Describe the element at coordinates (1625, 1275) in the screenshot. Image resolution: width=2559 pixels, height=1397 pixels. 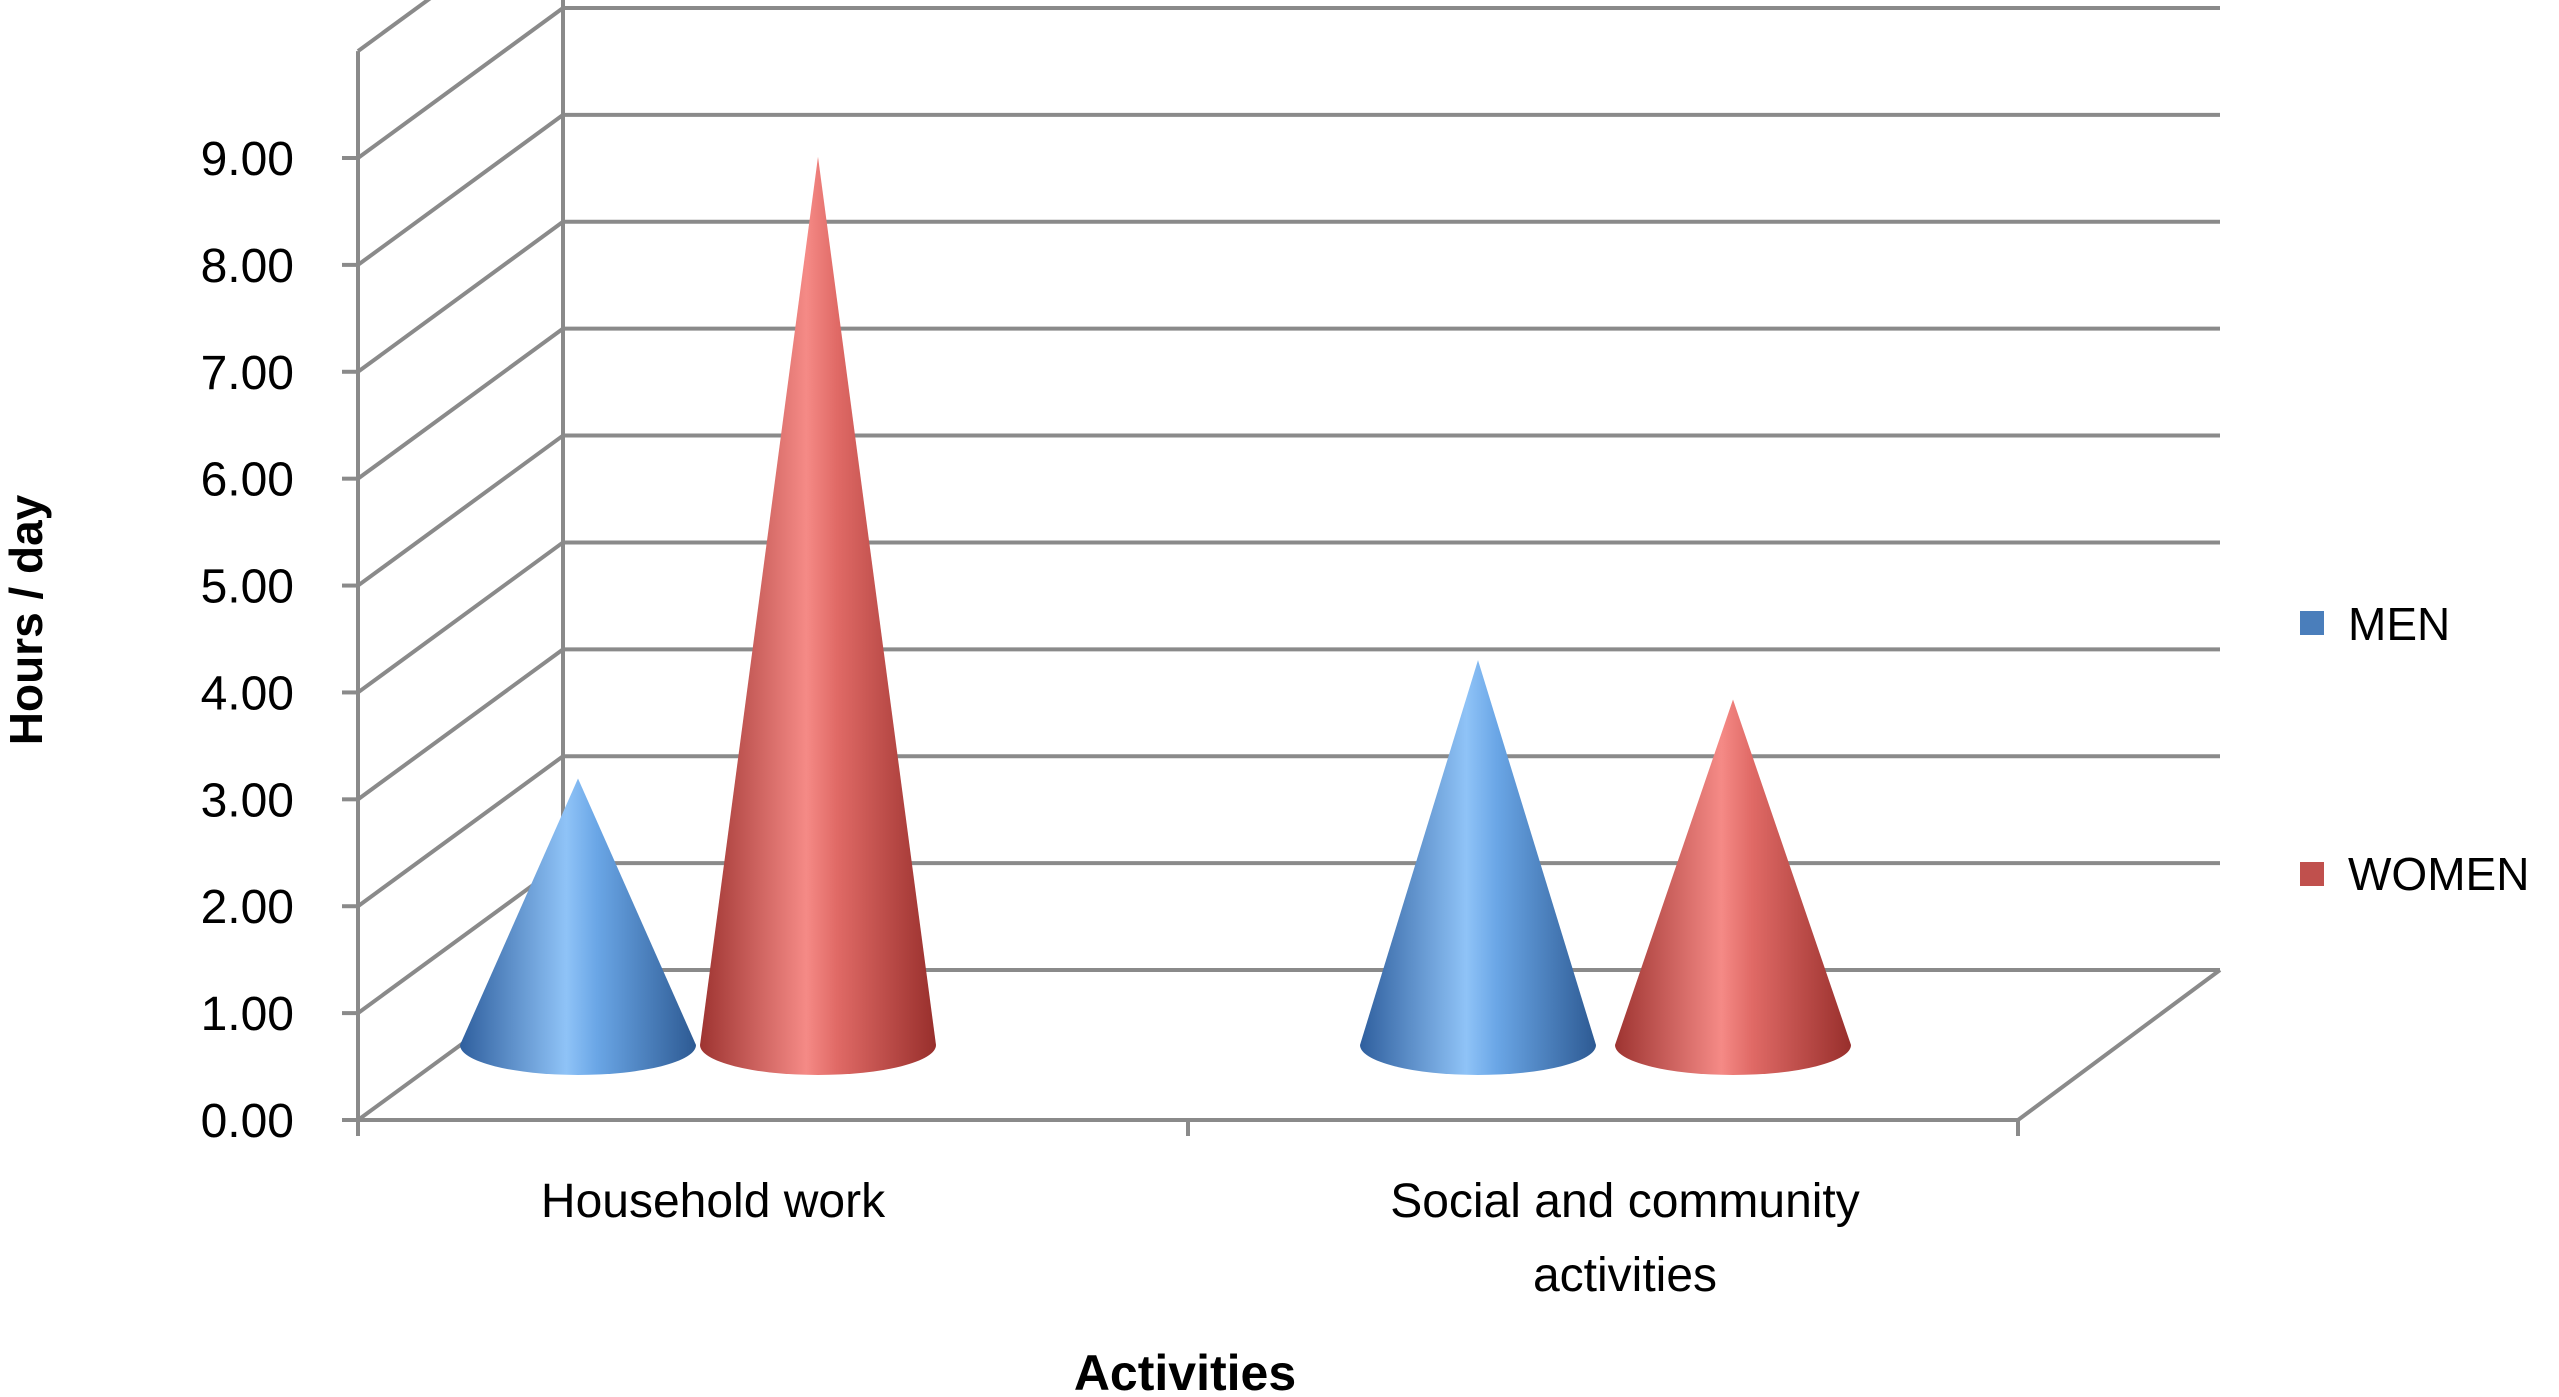
I see `x-category-label: activities` at that location.